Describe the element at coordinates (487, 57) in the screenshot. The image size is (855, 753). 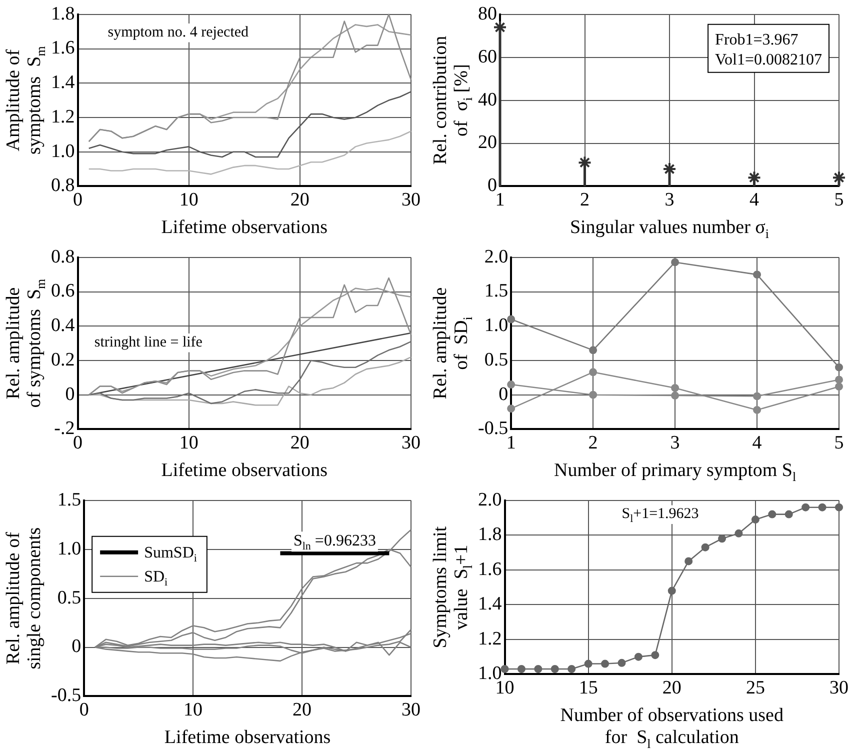
I see `y-tick-label: 60` at that location.